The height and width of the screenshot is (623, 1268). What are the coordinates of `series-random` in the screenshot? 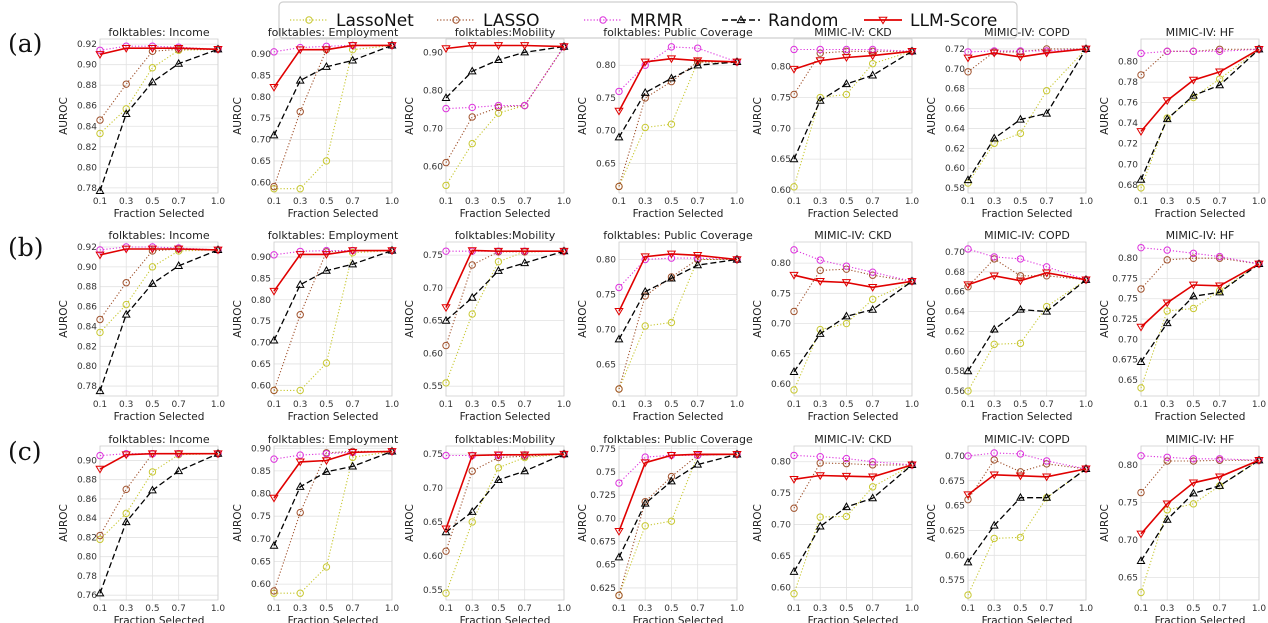 It's located at (1027, 324).